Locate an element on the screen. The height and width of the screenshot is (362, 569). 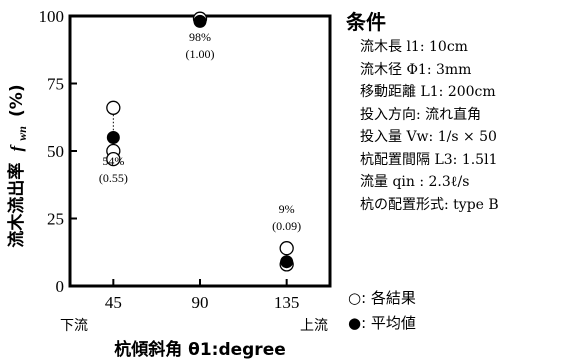
condition-item: 杭配置間隔 L3: 1.5l1 is located at coordinates (429, 159).